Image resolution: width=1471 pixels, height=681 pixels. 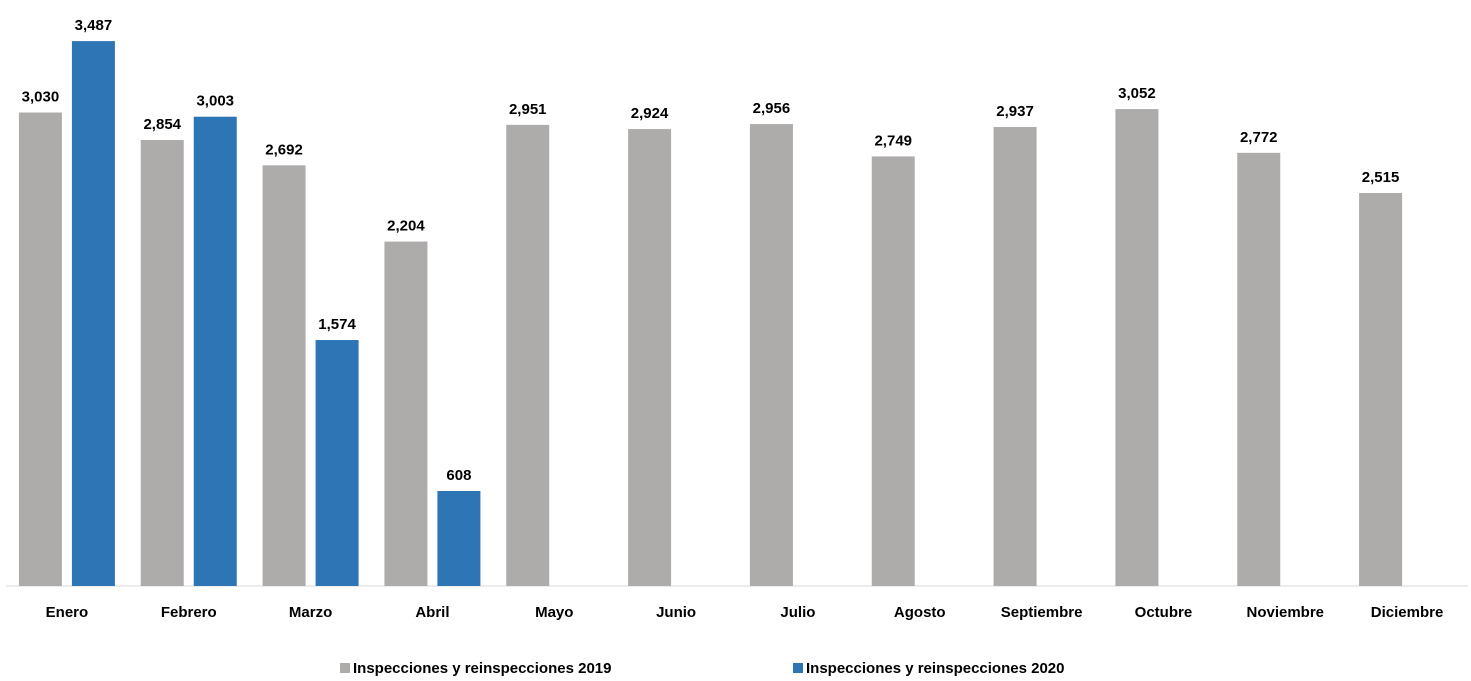 I want to click on x-tick-label: Enero, so click(x=67, y=612).